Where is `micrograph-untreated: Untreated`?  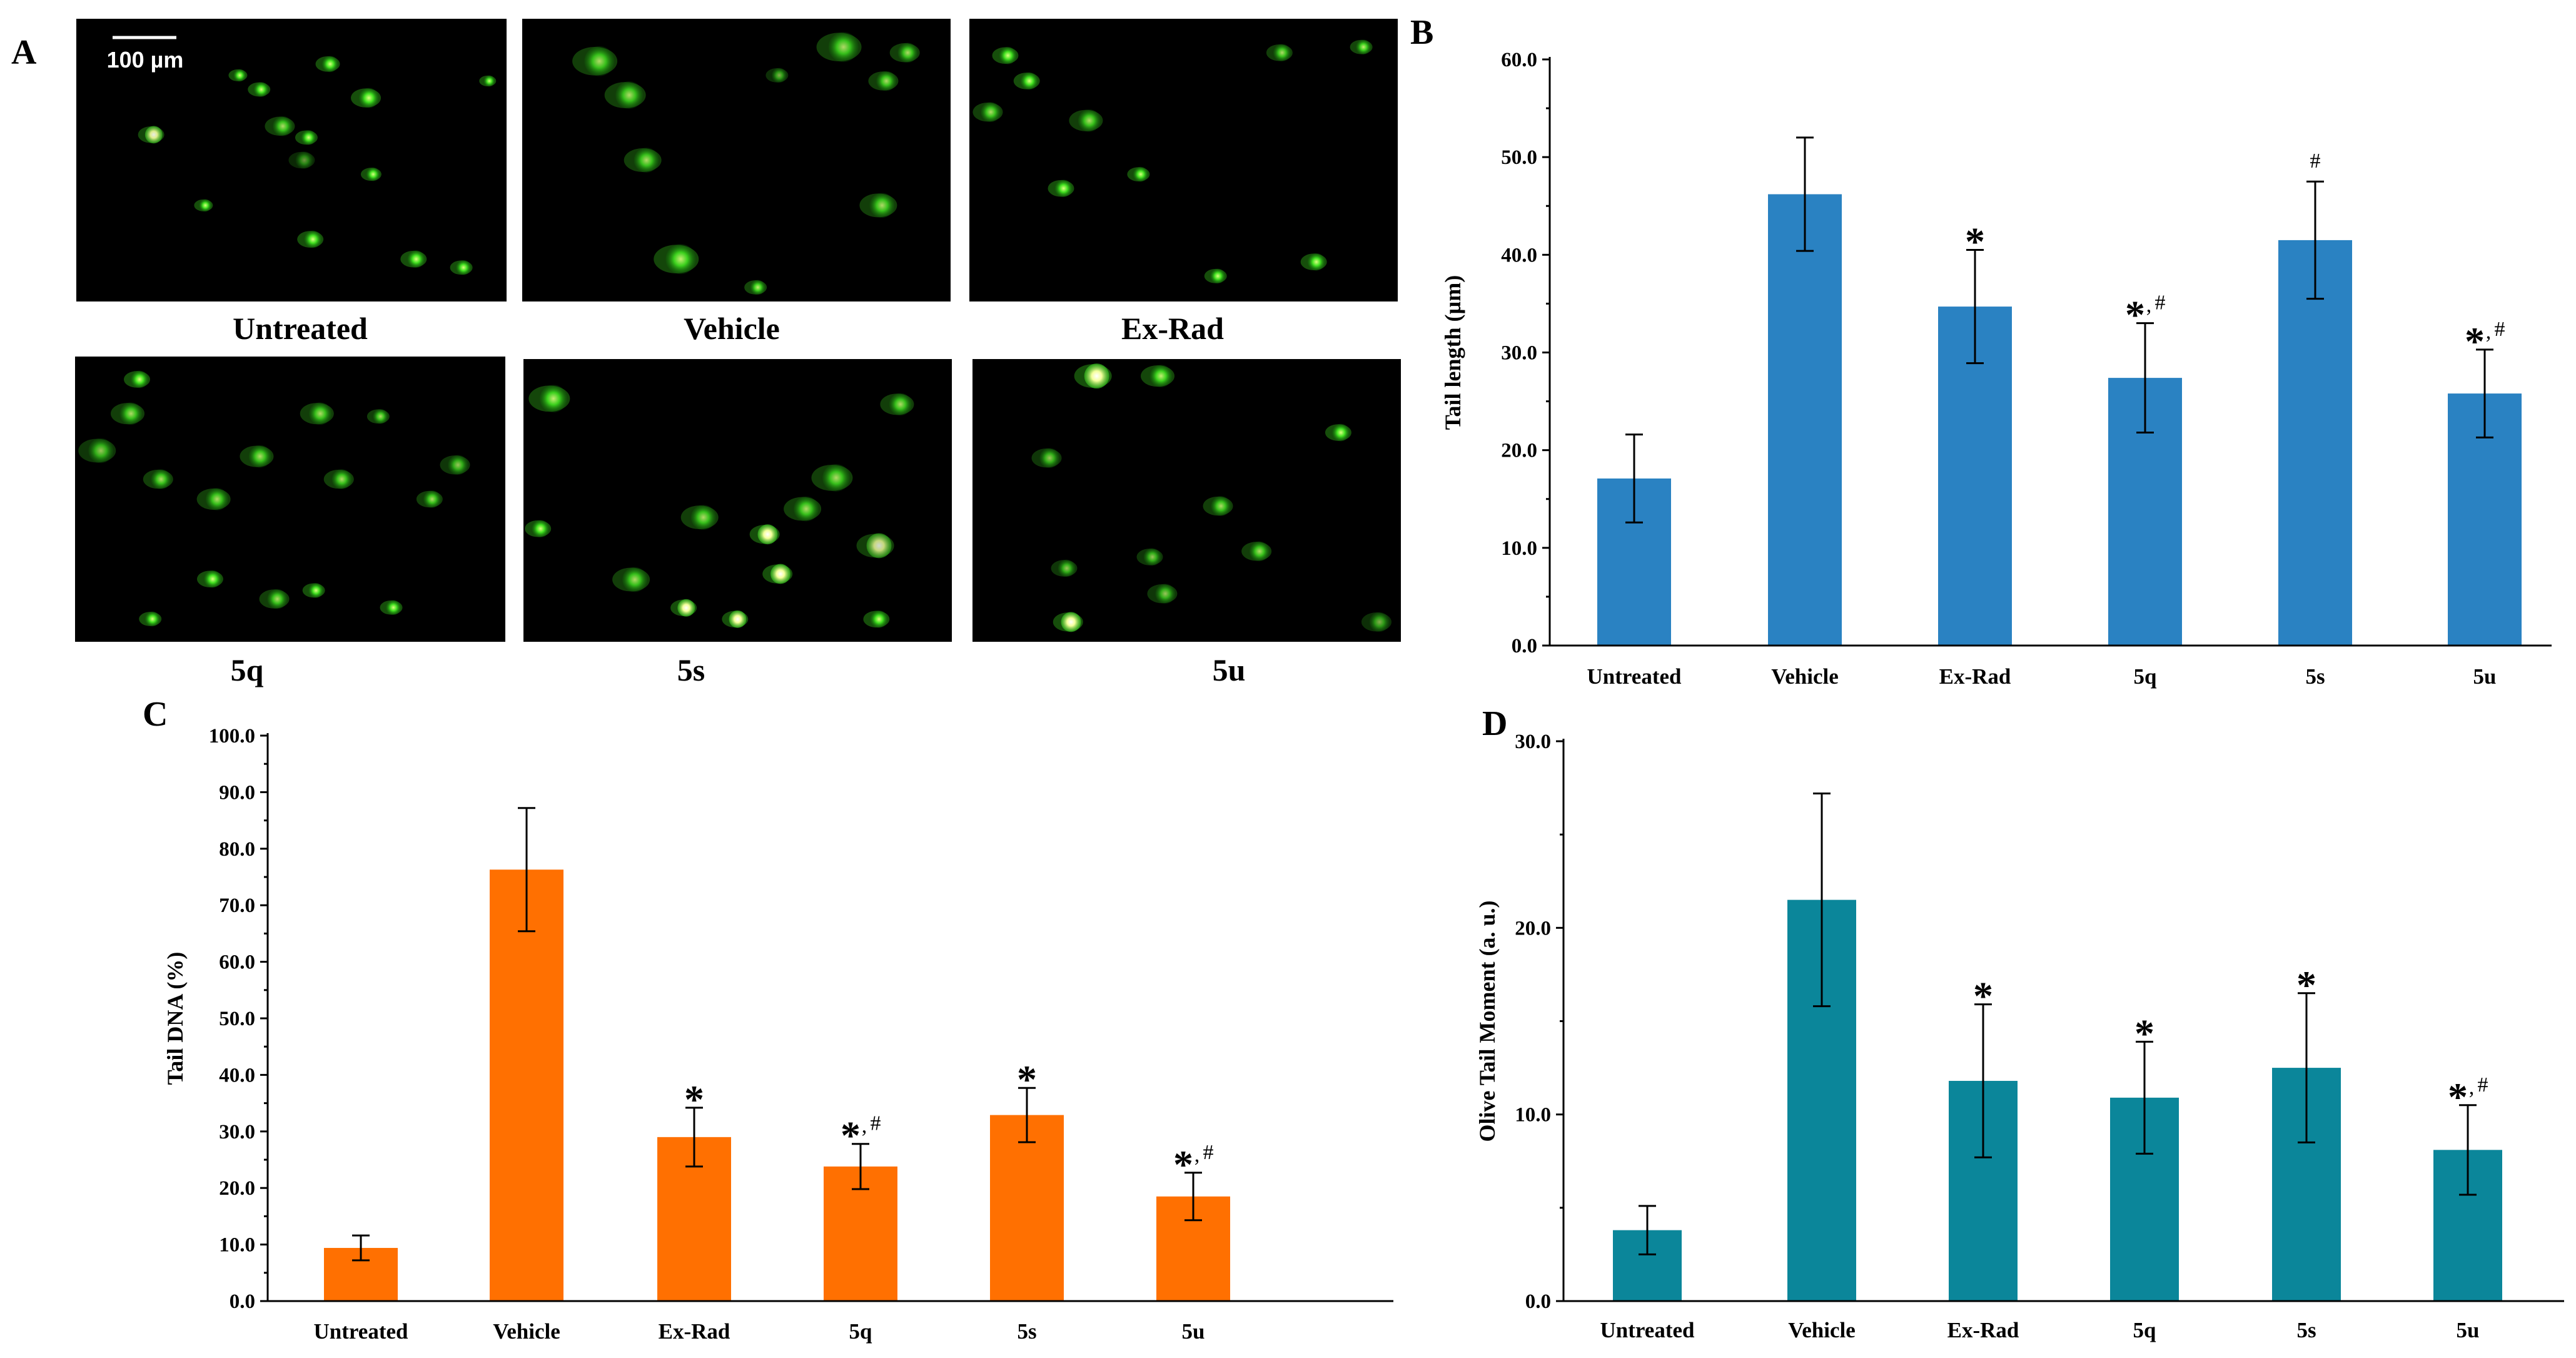
micrograph-untreated: Untreated is located at coordinates (291, 182).